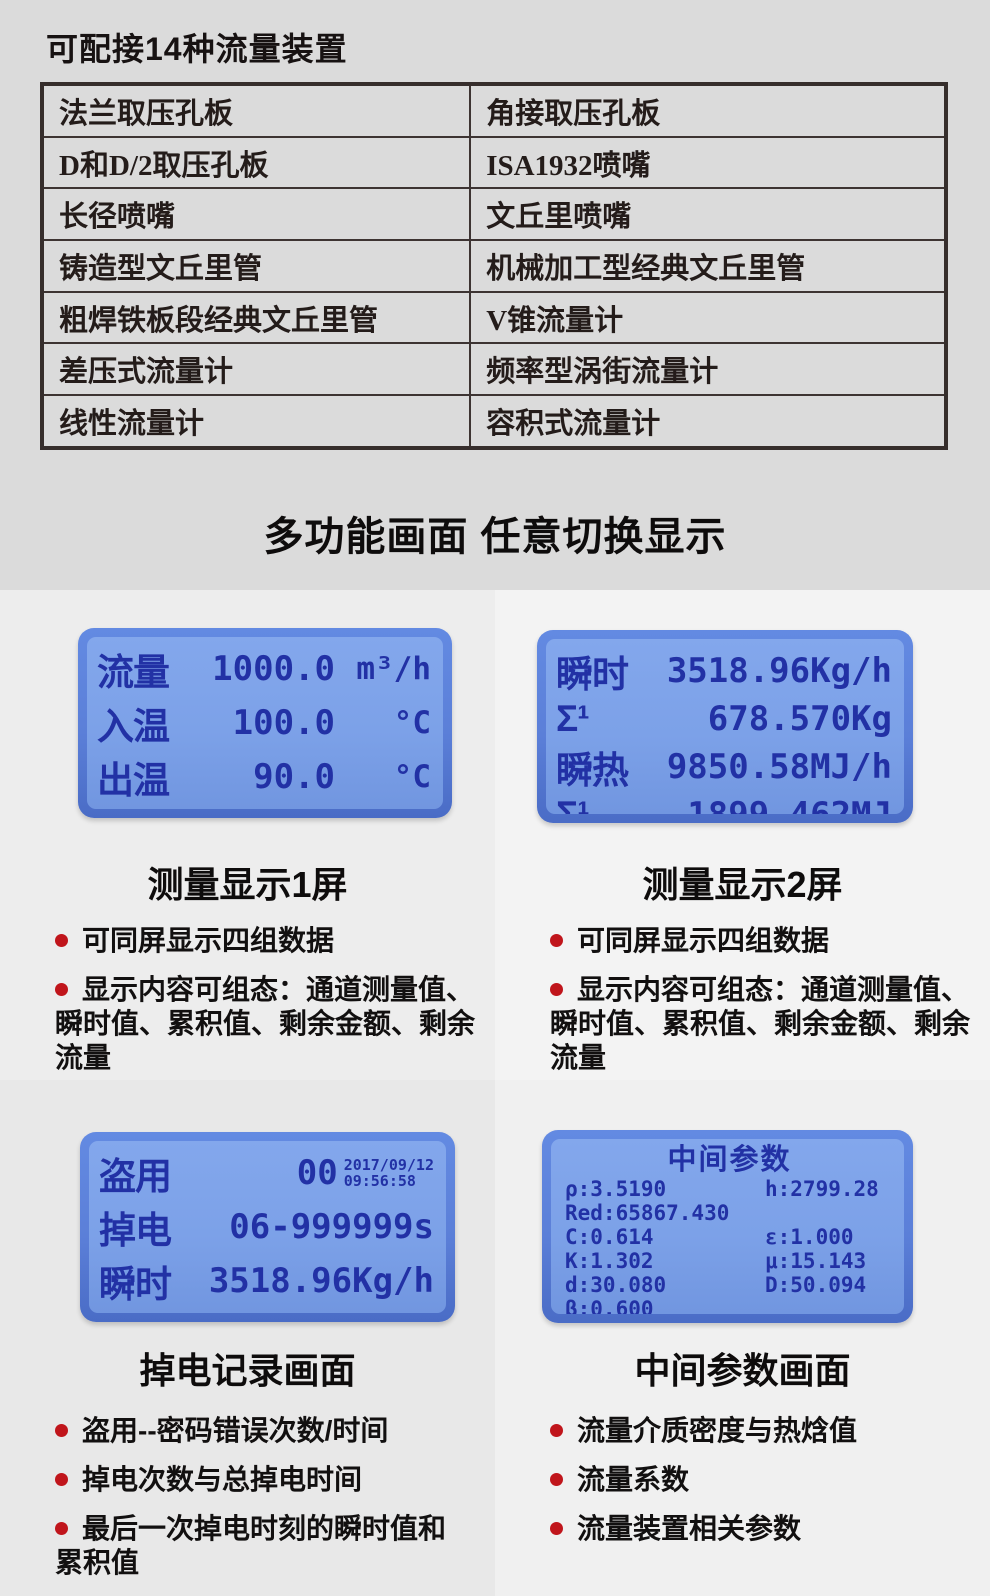 This screenshot has width=990, height=1596. What do you see at coordinates (256, 369) in the screenshot?
I see `table-cell: 差压式流量计` at bounding box center [256, 369].